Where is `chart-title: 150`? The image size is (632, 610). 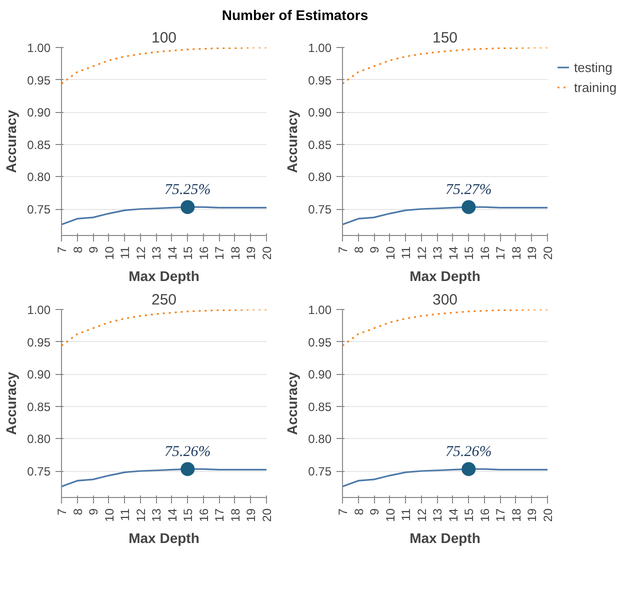 chart-title: 150 is located at coordinates (445, 38).